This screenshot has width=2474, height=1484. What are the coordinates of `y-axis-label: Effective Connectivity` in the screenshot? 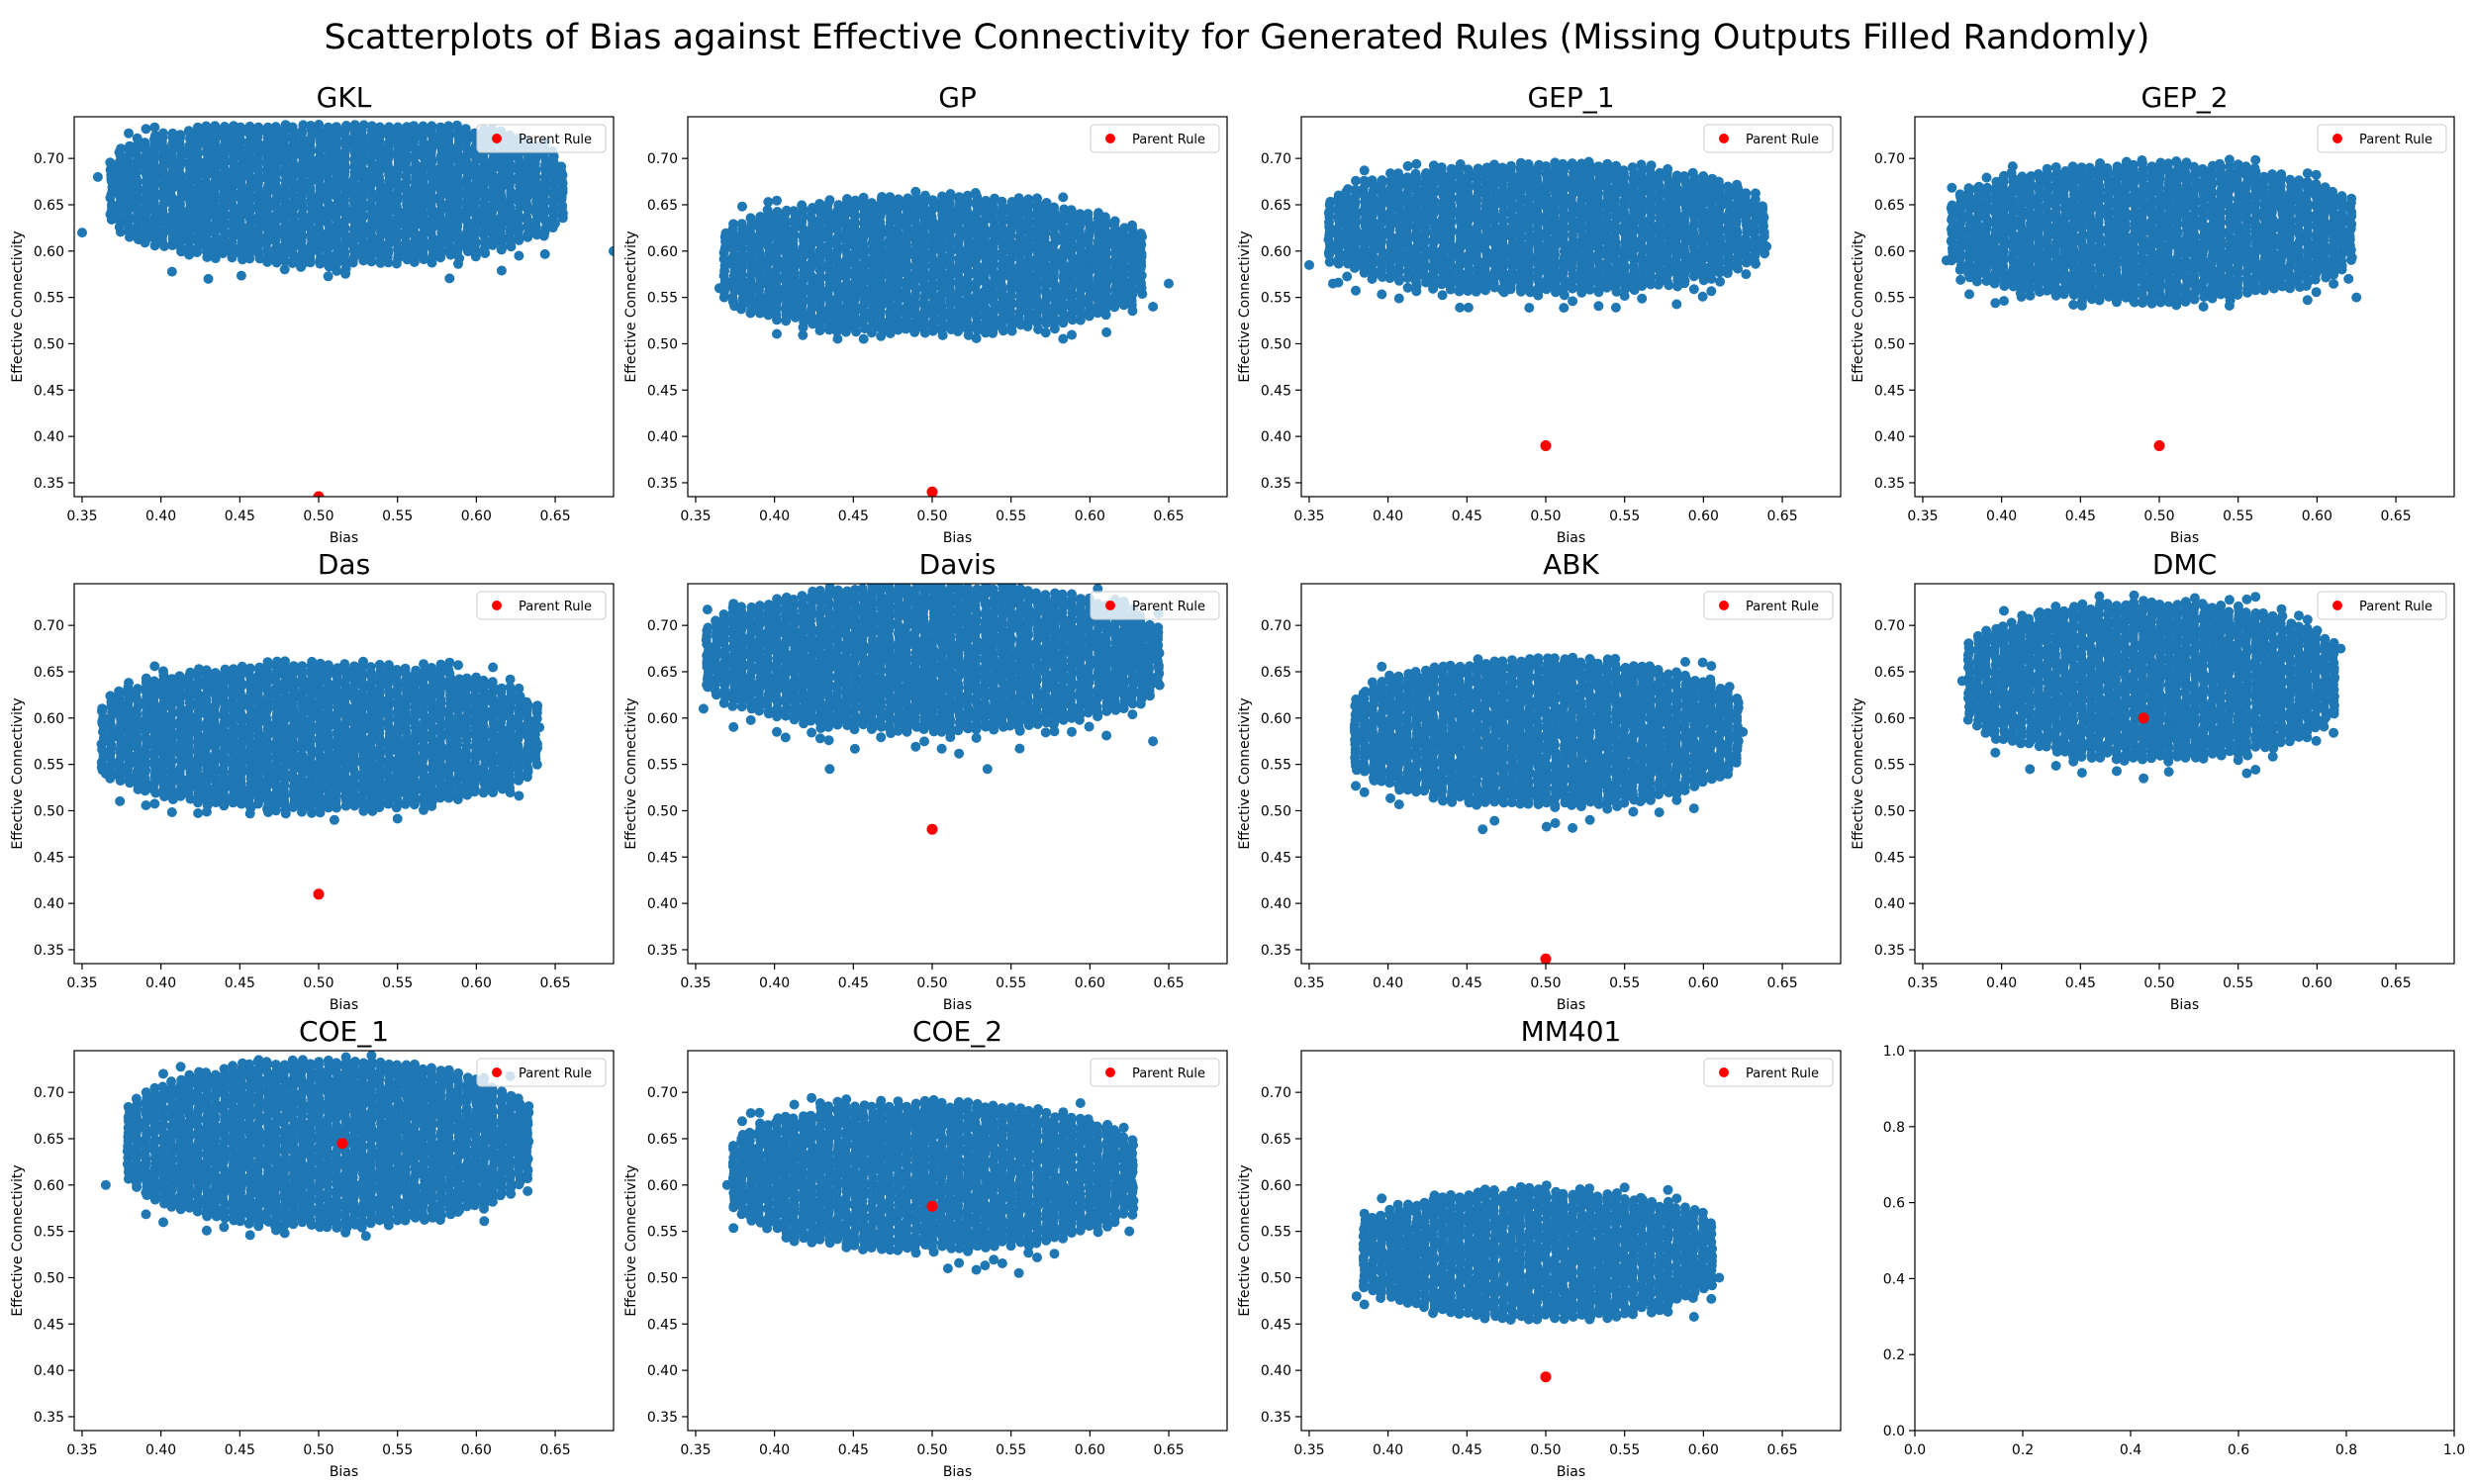 It's located at (1858, 306).